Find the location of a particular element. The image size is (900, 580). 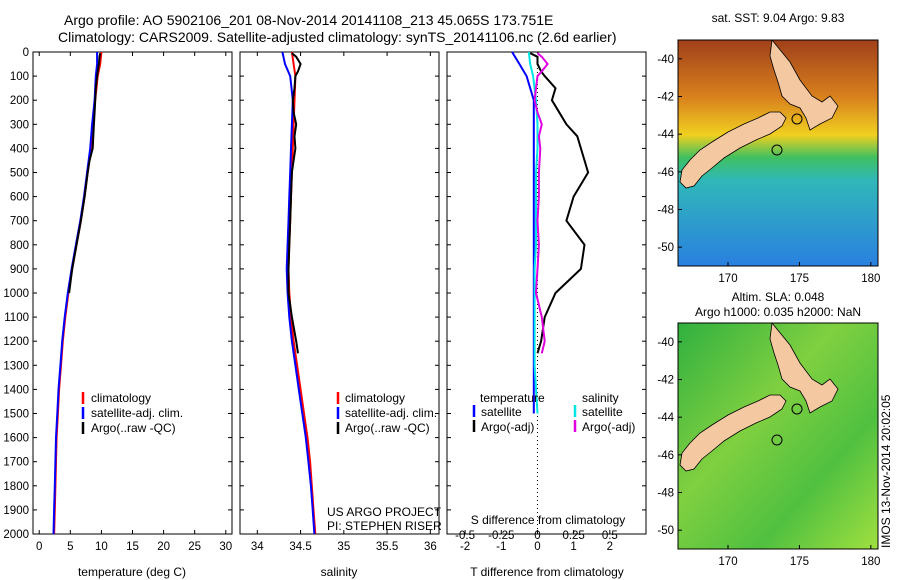

y-tick-label: 1800 is located at coordinates (16, 487).